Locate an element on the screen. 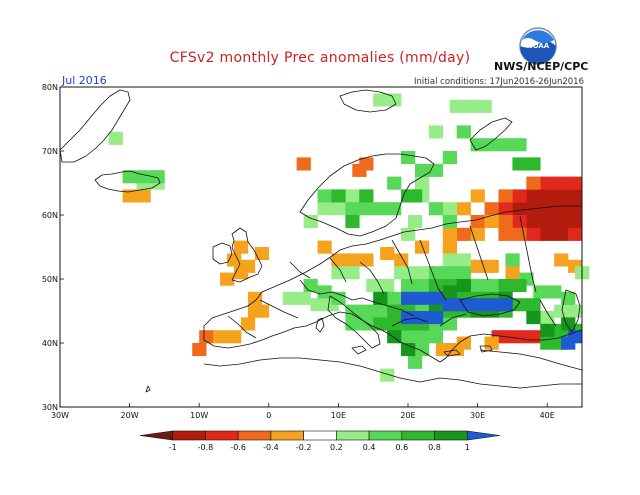 This screenshot has height=495, width=640. lat-tick-label: 50N is located at coordinates (50, 279).